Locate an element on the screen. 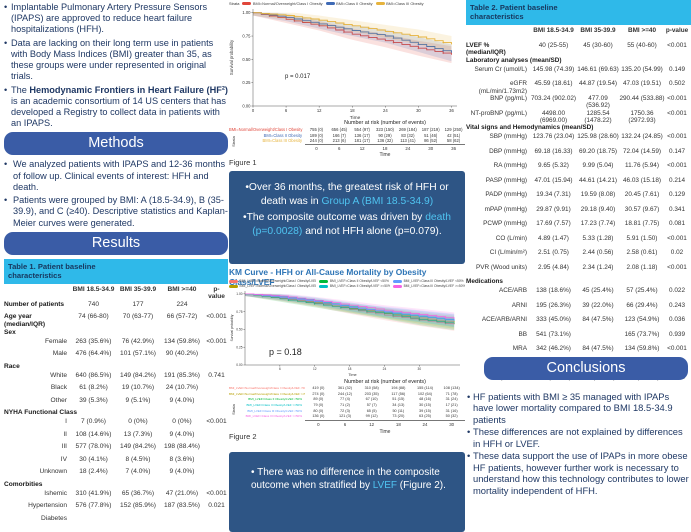 The width and height of the screenshot is (691, 532). text-segment: The is located at coordinates (20, 89).